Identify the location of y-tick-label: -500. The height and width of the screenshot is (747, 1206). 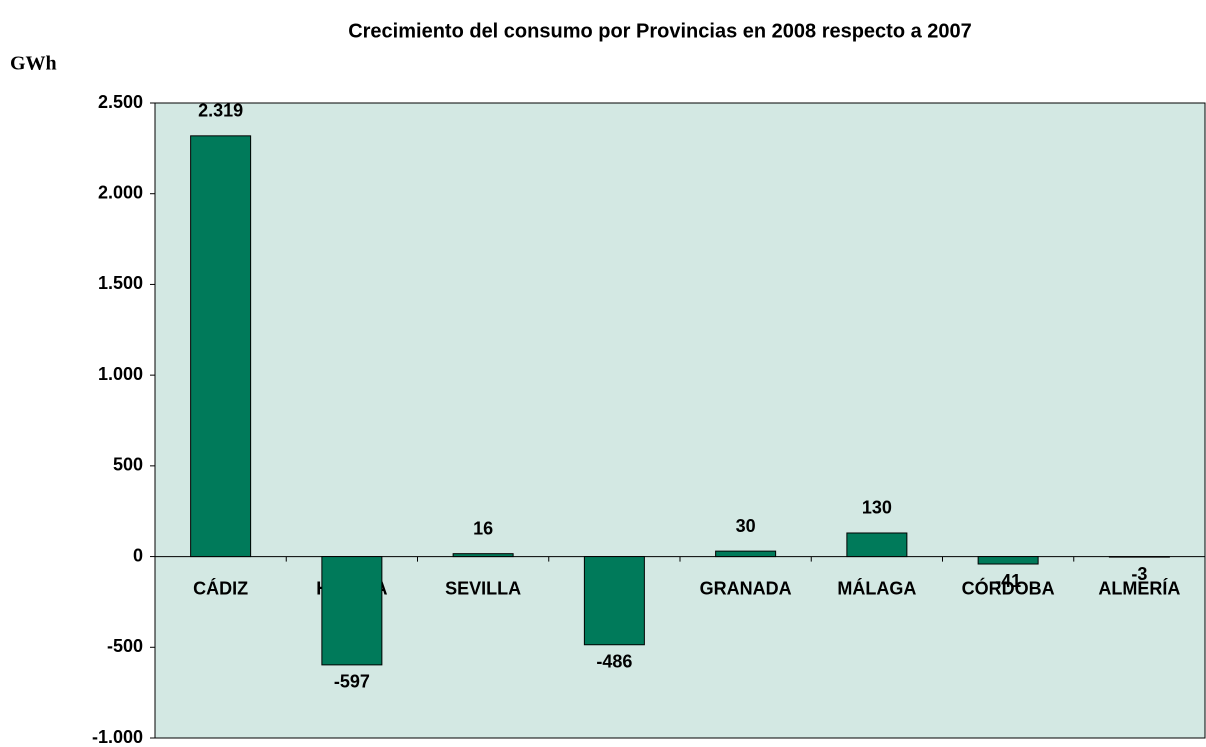
(125, 646).